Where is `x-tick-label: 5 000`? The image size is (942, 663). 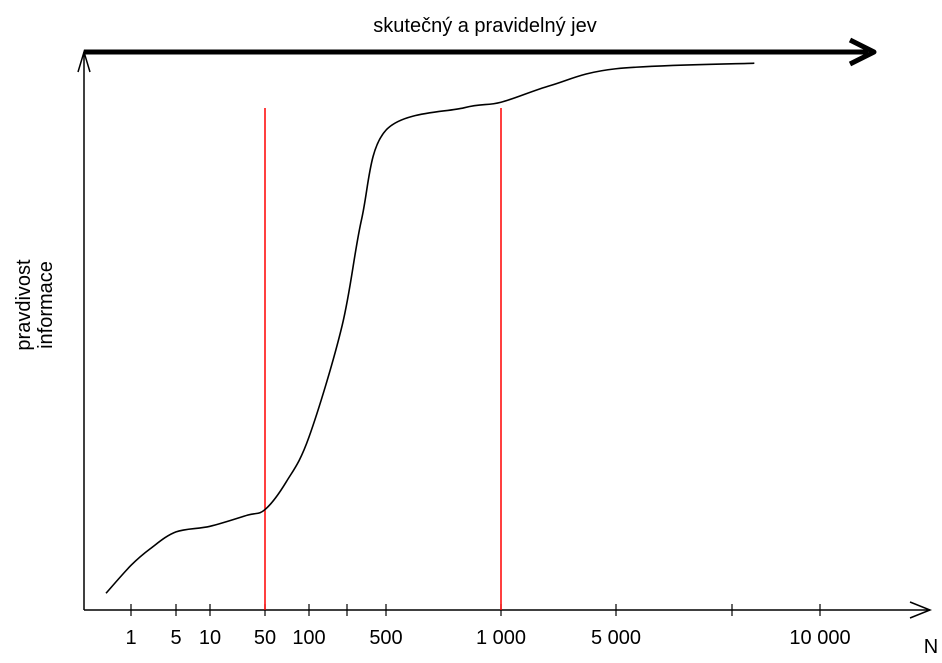
x-tick-label: 5 000 is located at coordinates (616, 638).